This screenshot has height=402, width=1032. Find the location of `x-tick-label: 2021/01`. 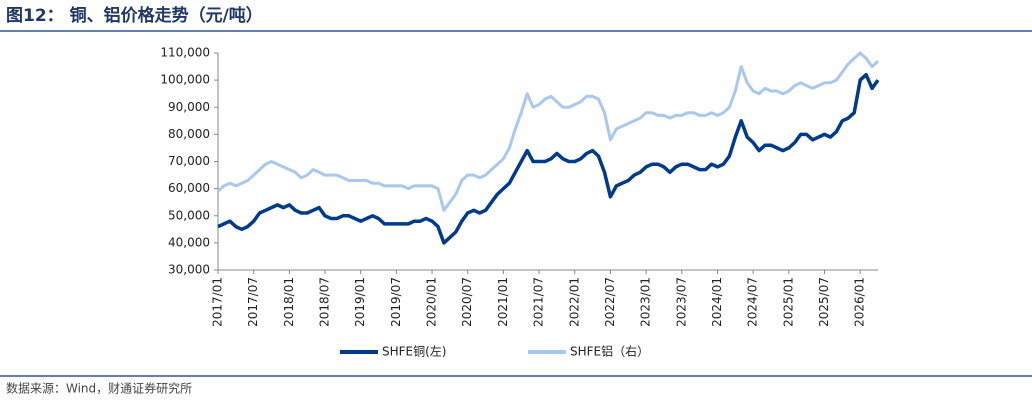

x-tick-label: 2021/01 is located at coordinates (503, 302).